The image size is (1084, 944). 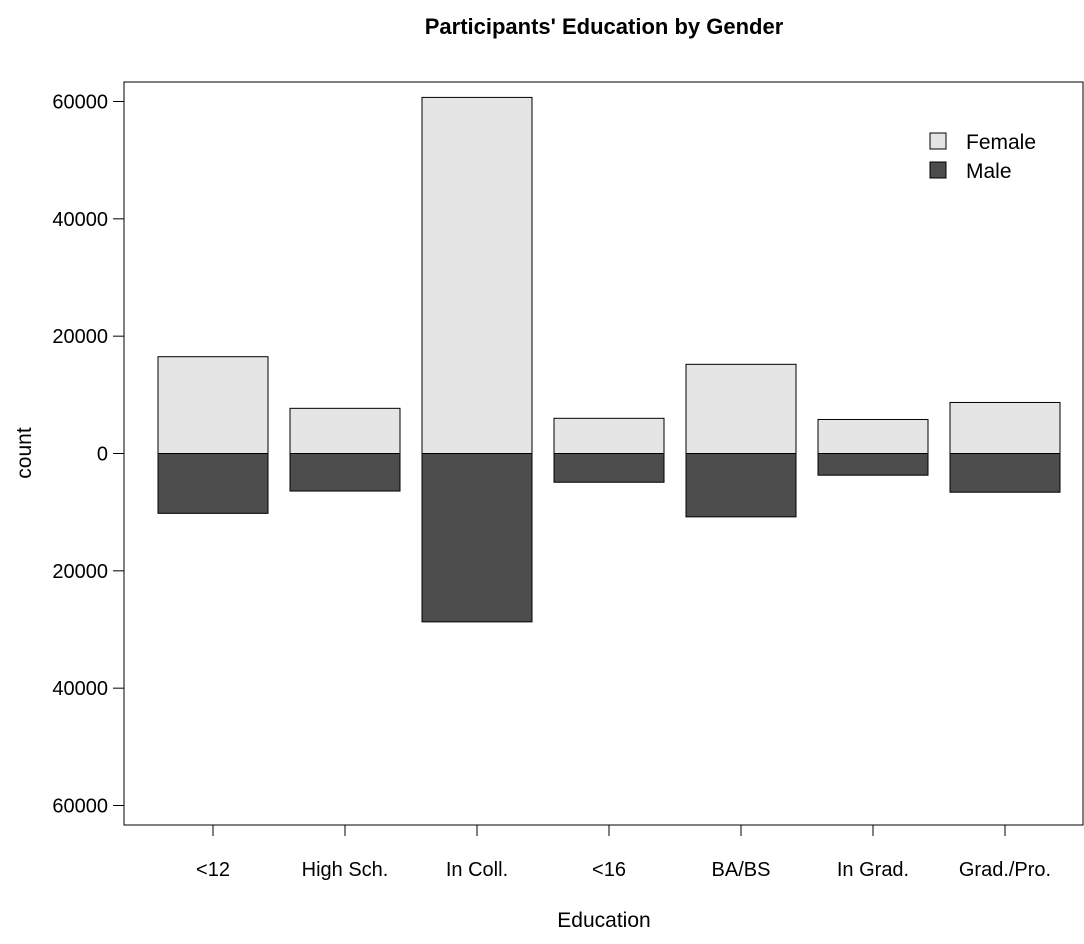 I want to click on x-axis-label: Education, so click(x=603, y=920).